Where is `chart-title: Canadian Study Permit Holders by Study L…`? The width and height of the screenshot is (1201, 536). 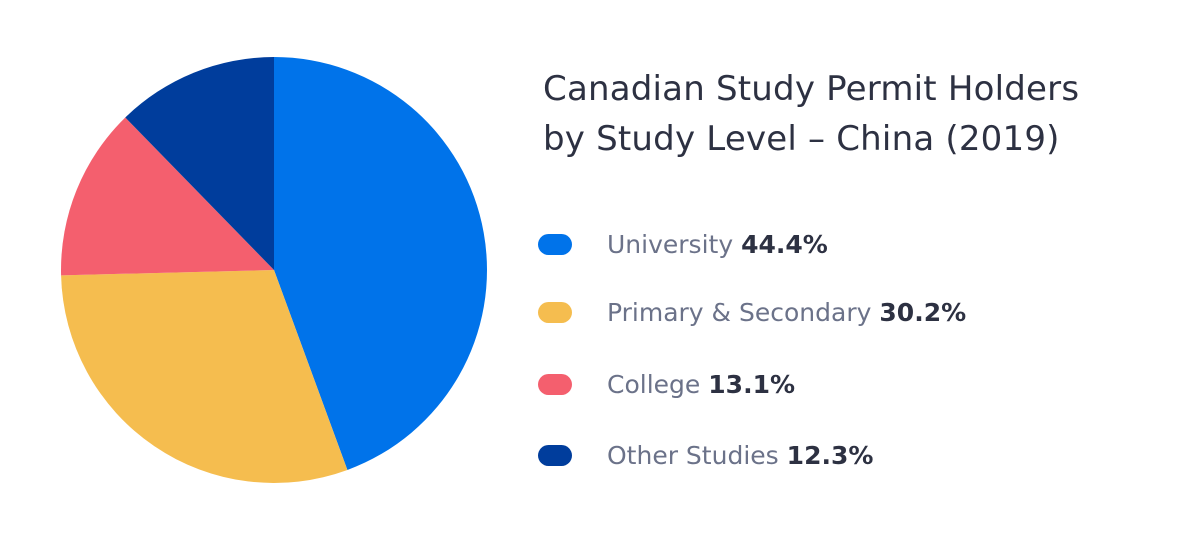 chart-title: Canadian Study Permit Holders by Study L… is located at coordinates (868, 114).